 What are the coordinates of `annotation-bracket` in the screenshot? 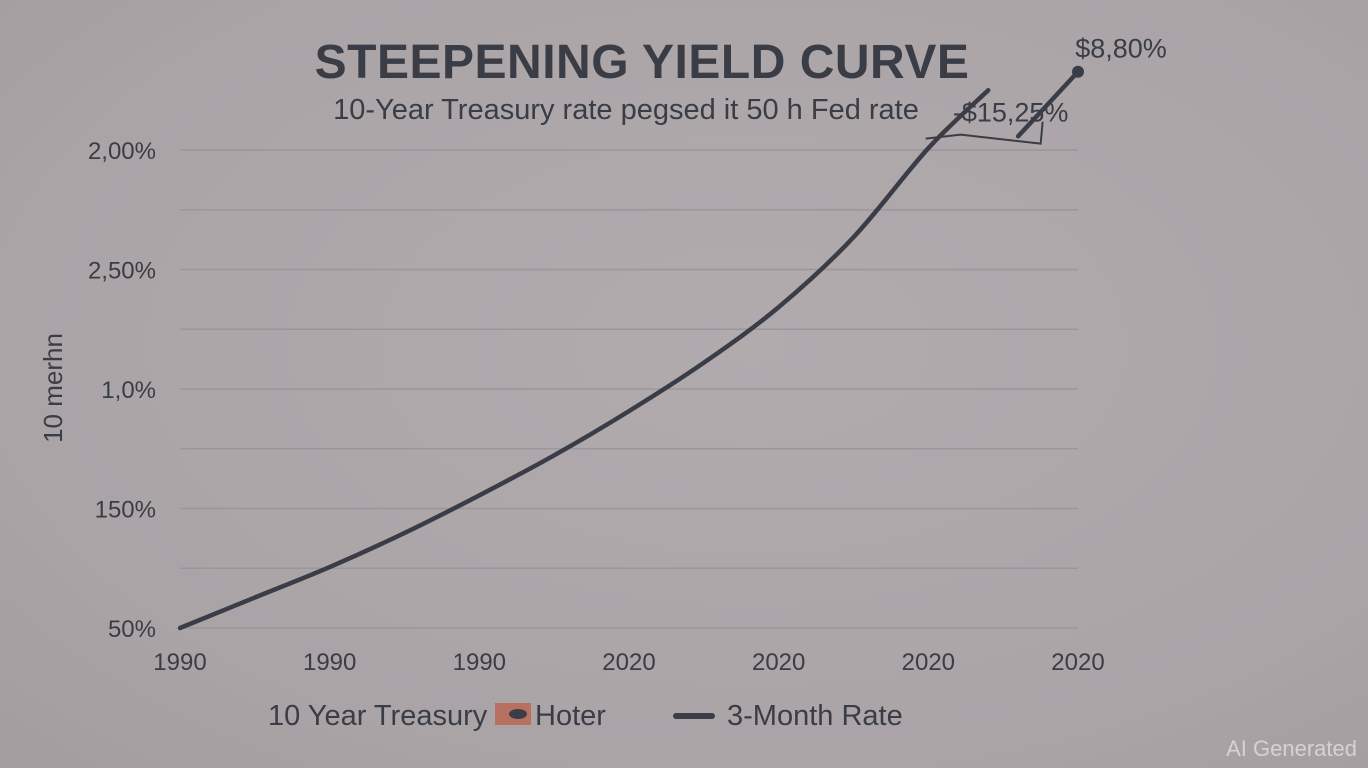 It's located at (984, 133).